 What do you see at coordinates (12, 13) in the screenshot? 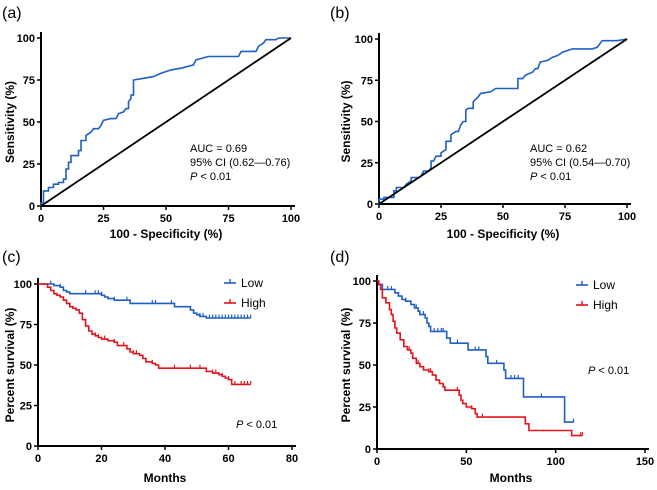
I see `panel-label: (a)` at bounding box center [12, 13].